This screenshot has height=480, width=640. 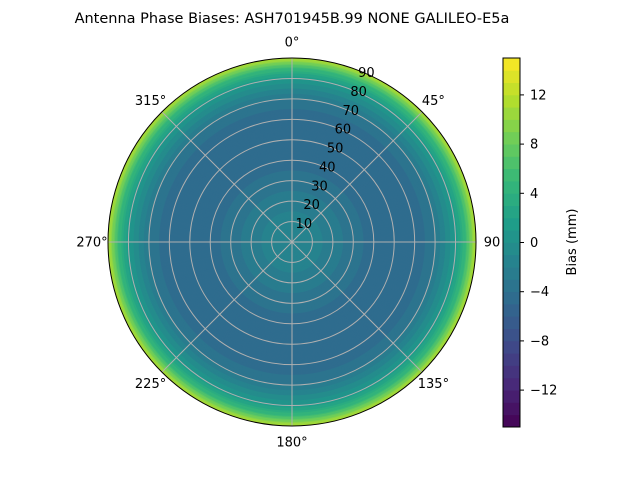 I want to click on colorbar-tick-label: −12, so click(x=543, y=391).